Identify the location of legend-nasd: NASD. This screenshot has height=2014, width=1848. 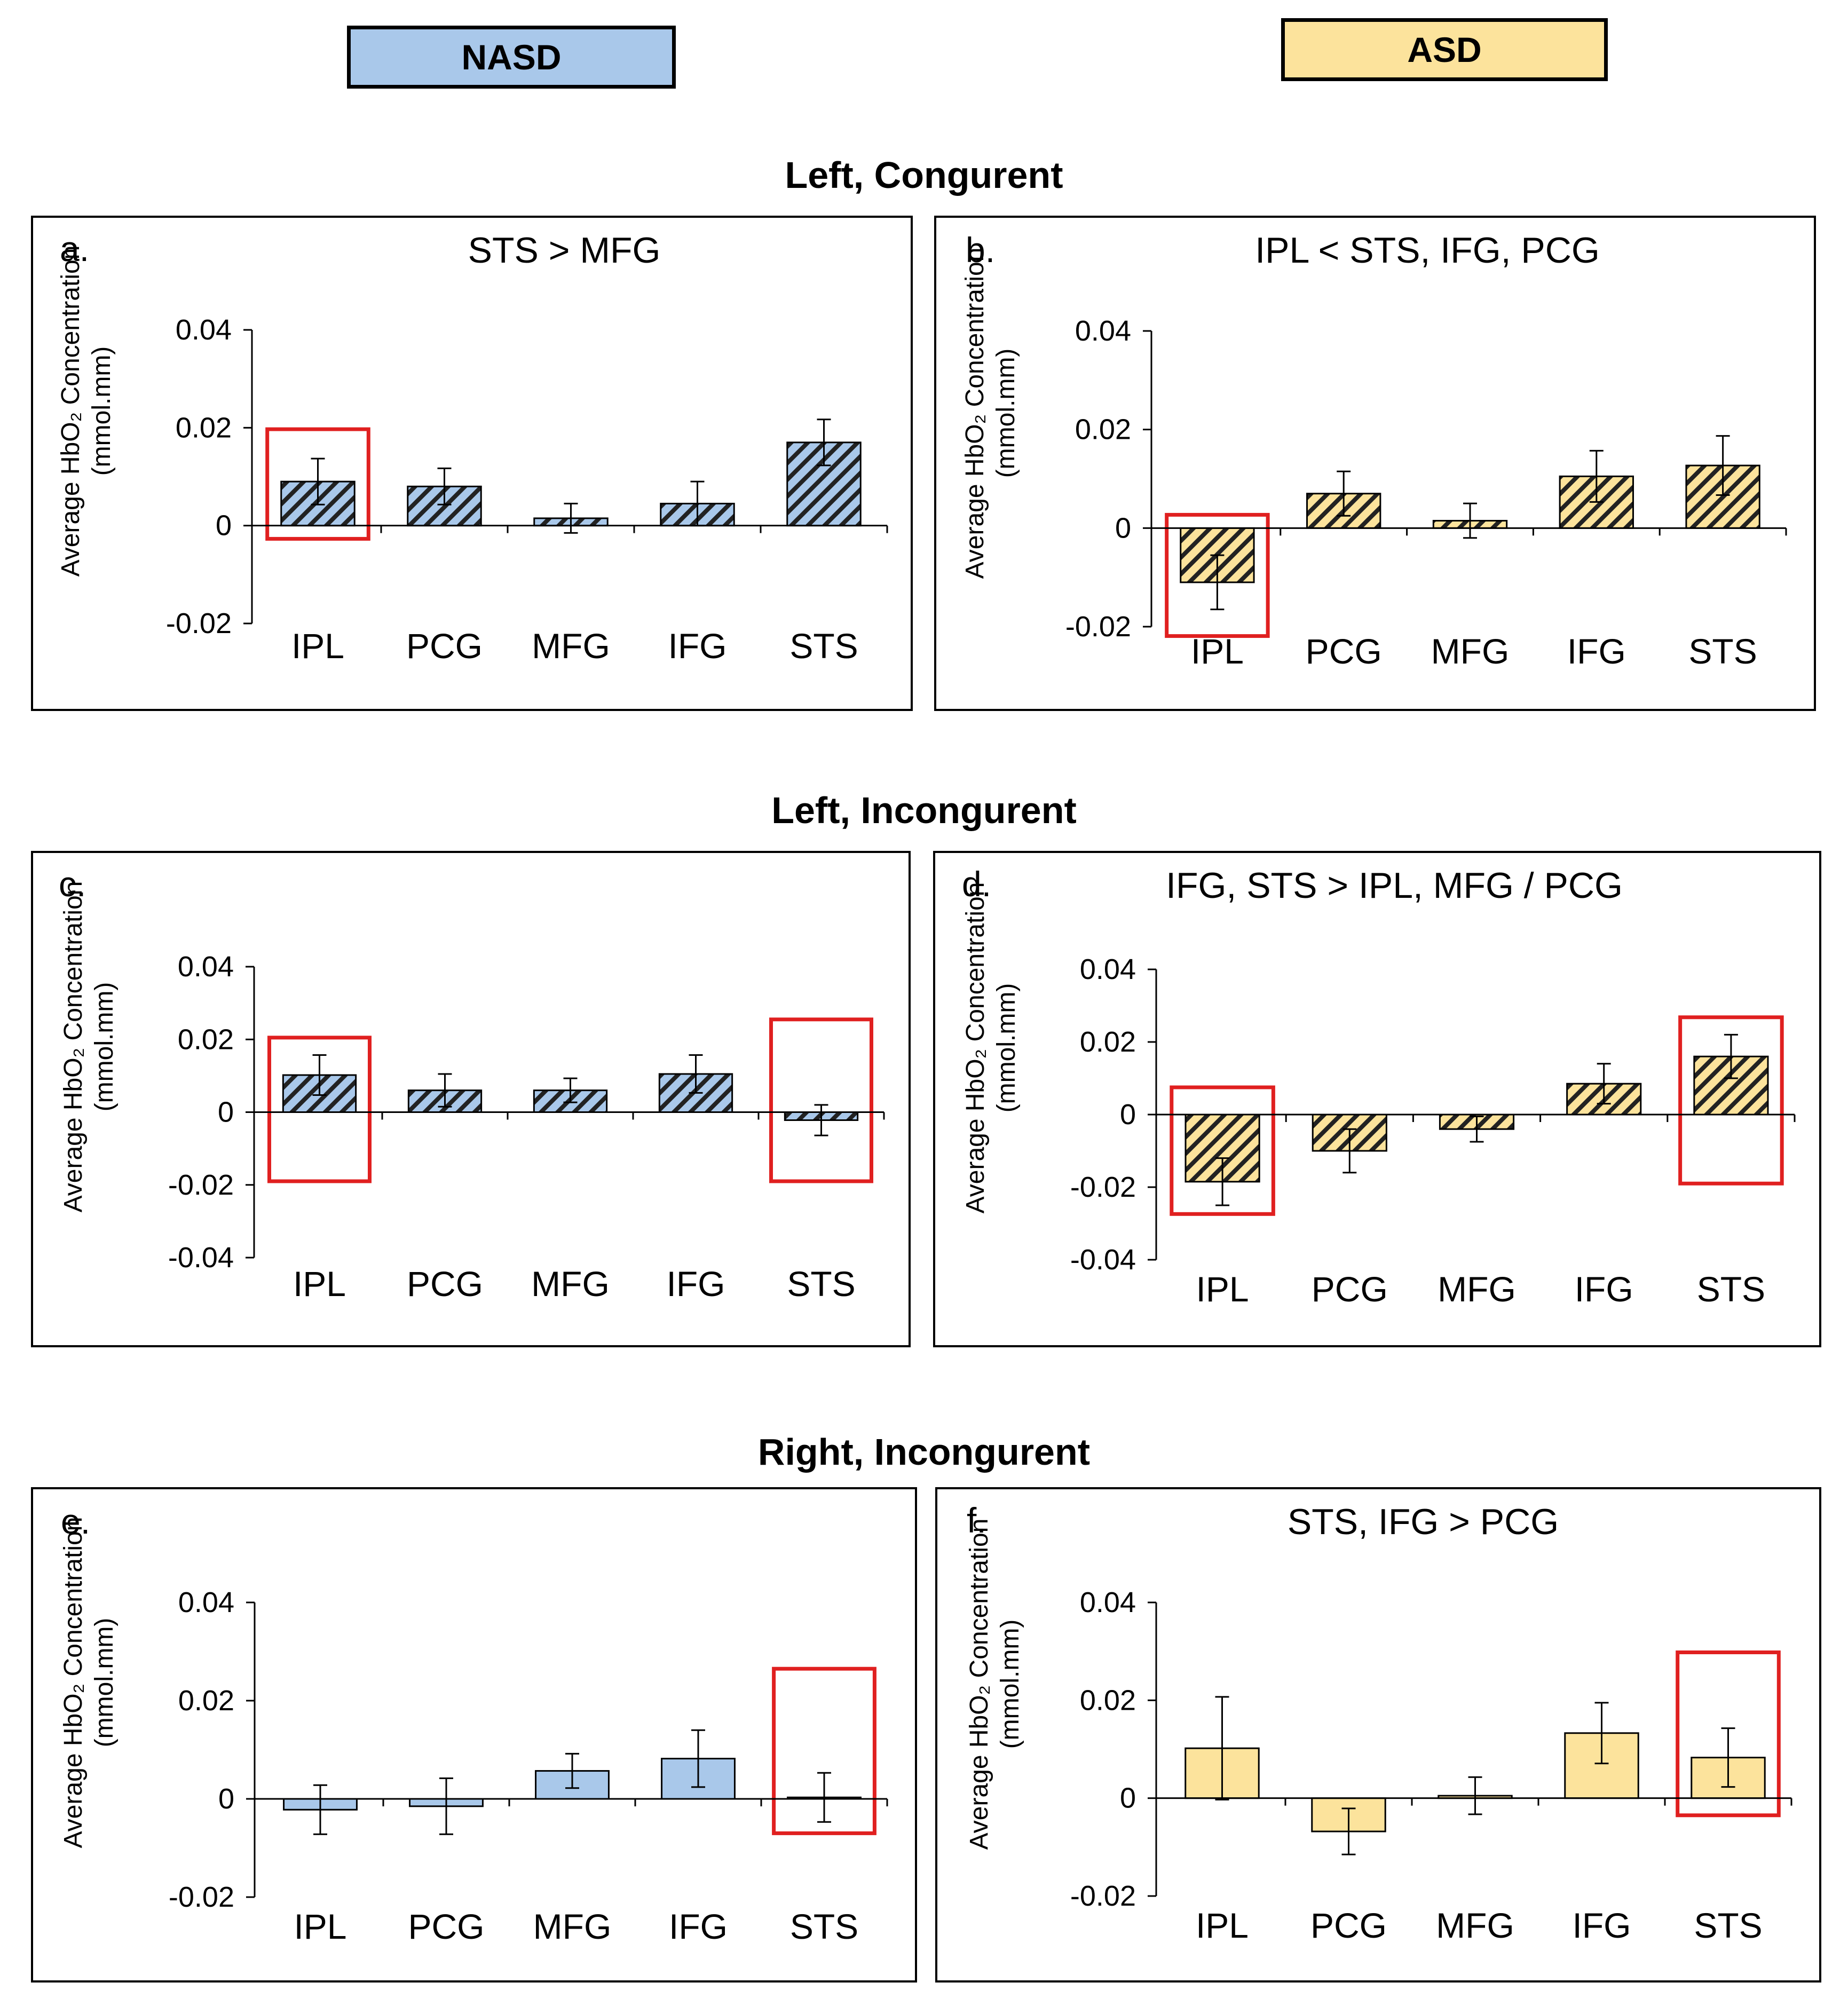
(512, 58).